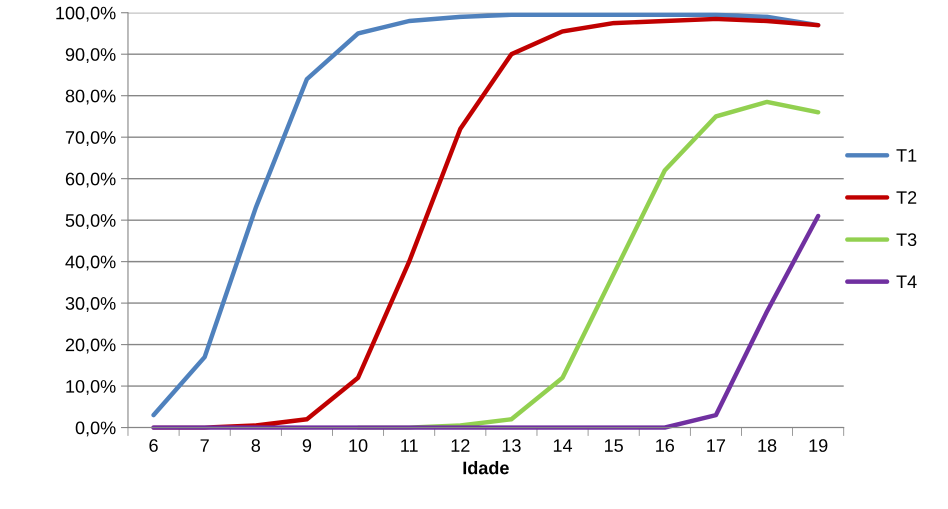  Describe the element at coordinates (906, 239) in the screenshot. I see `legend-label: T3` at that location.